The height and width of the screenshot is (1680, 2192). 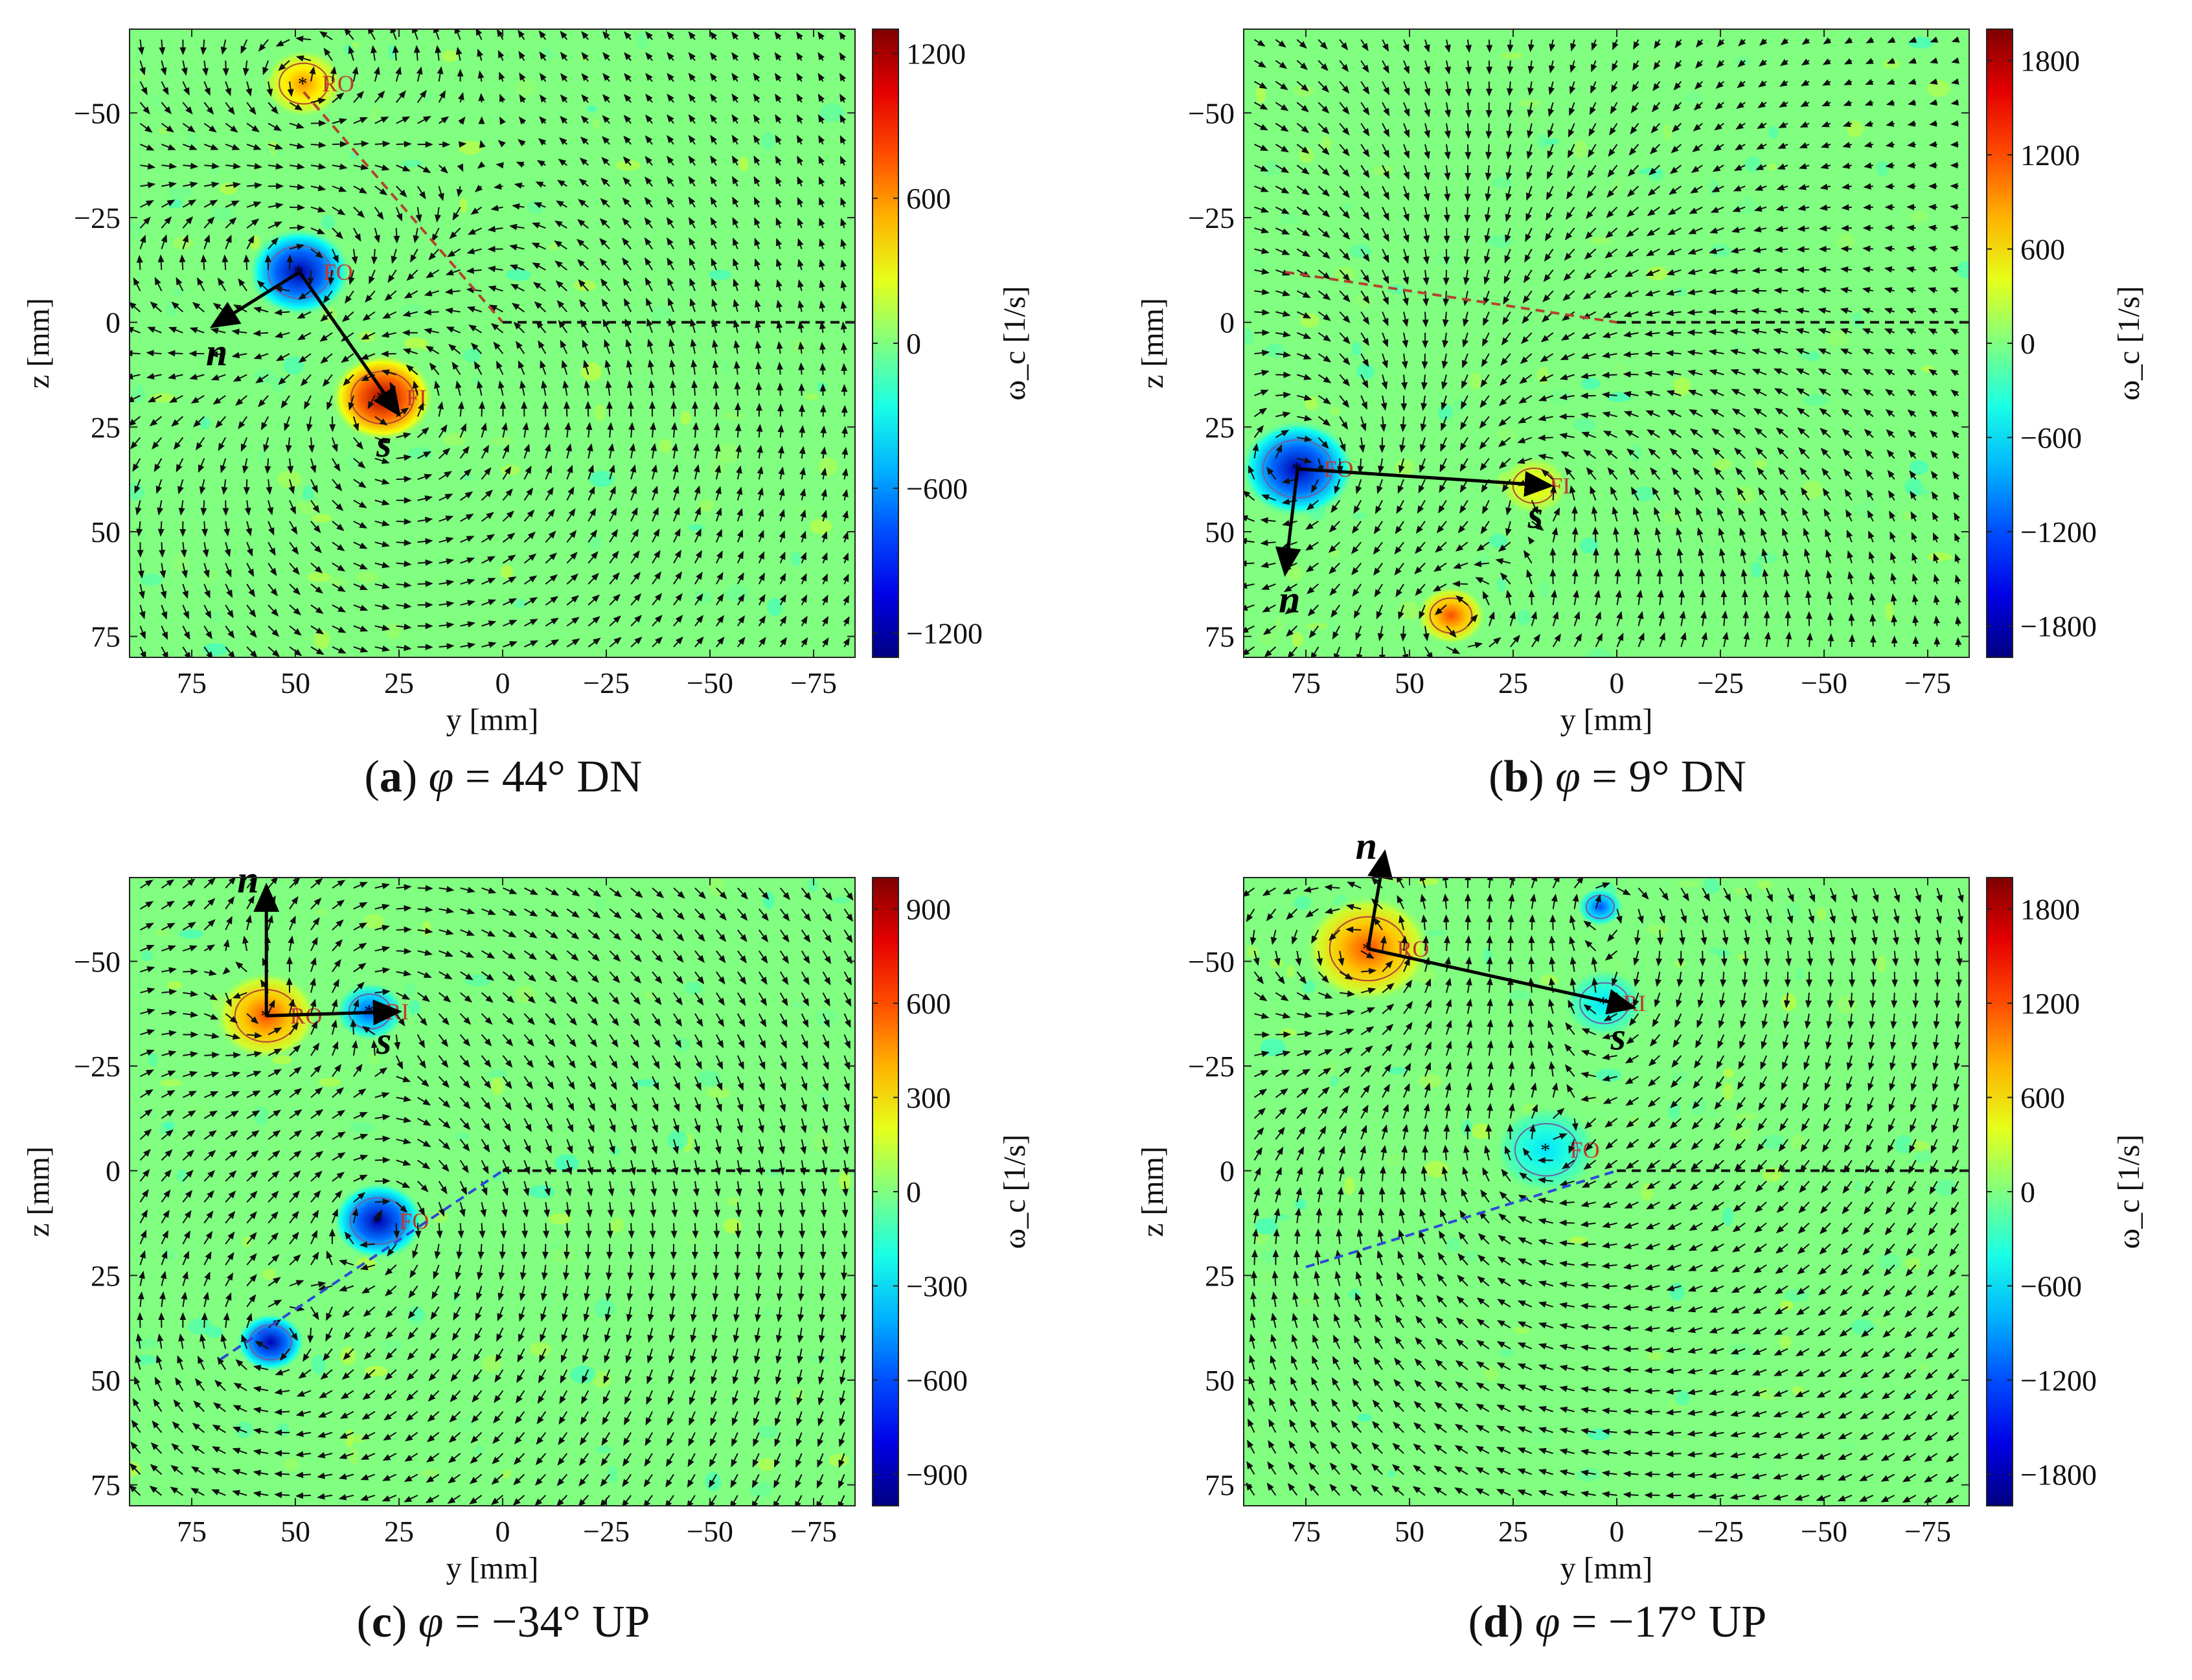 I want to click on vortex-center-d-1: *, so click(x=1603, y=1004).